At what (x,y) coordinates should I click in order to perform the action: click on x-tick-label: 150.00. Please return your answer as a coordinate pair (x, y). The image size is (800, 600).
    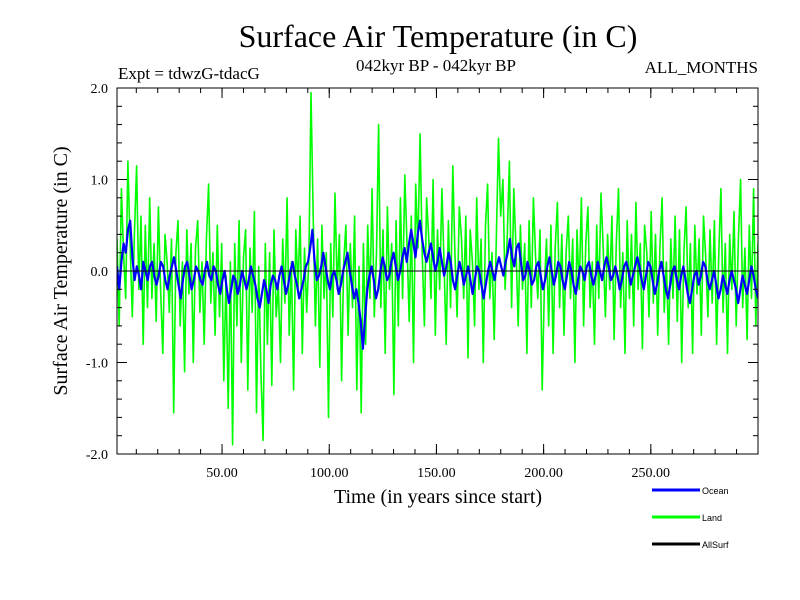
    Looking at the image, I should click on (436, 473).